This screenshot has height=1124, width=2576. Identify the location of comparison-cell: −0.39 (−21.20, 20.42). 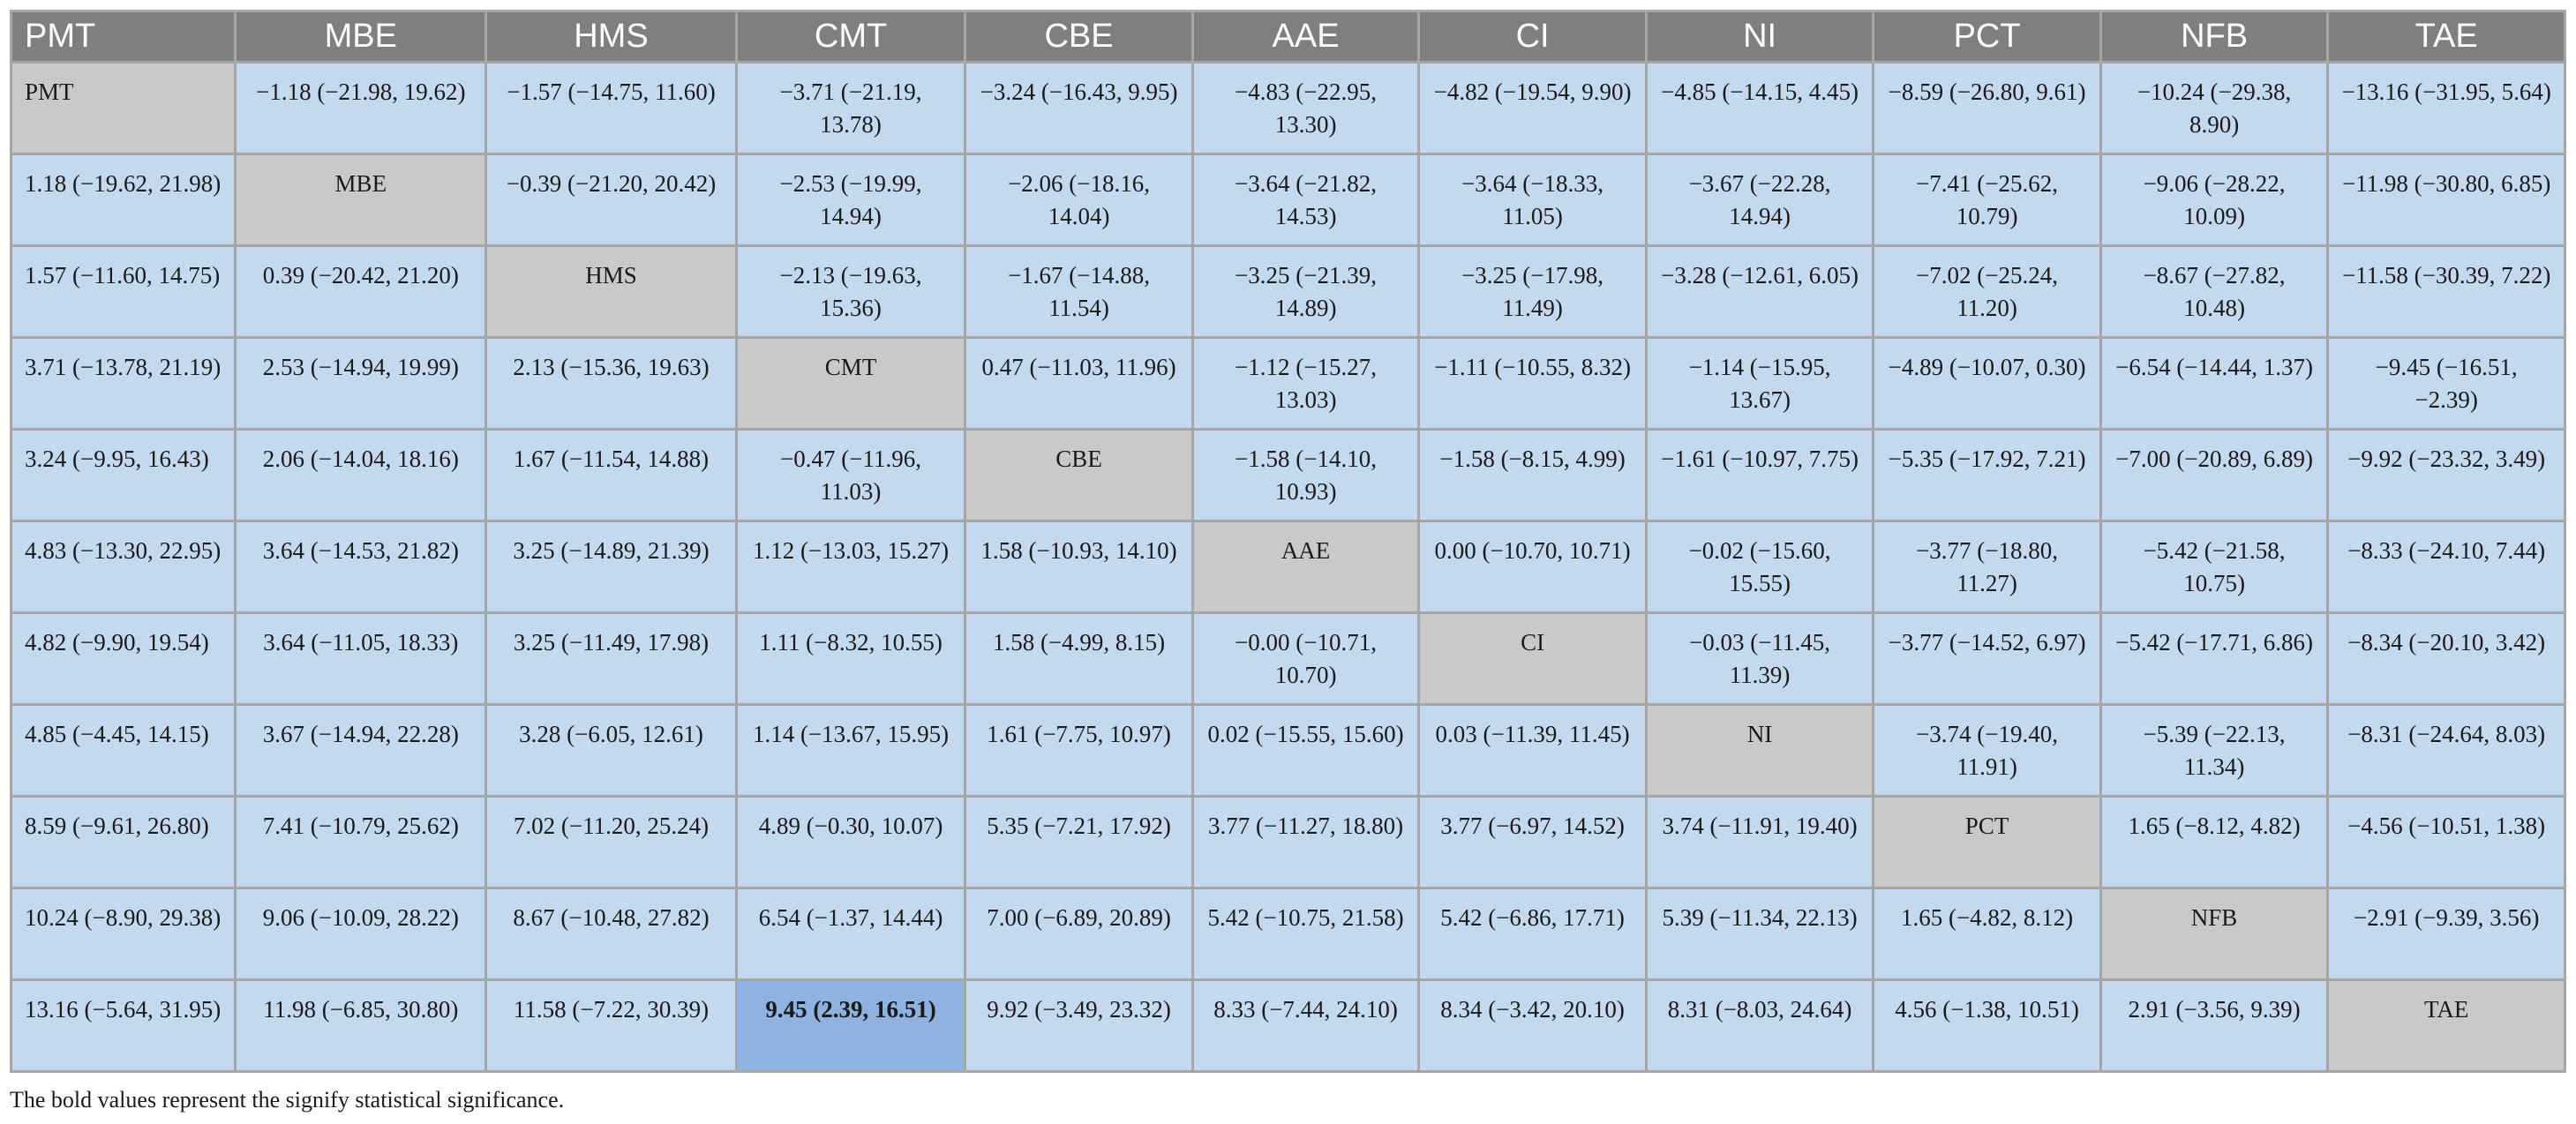
(611, 200).